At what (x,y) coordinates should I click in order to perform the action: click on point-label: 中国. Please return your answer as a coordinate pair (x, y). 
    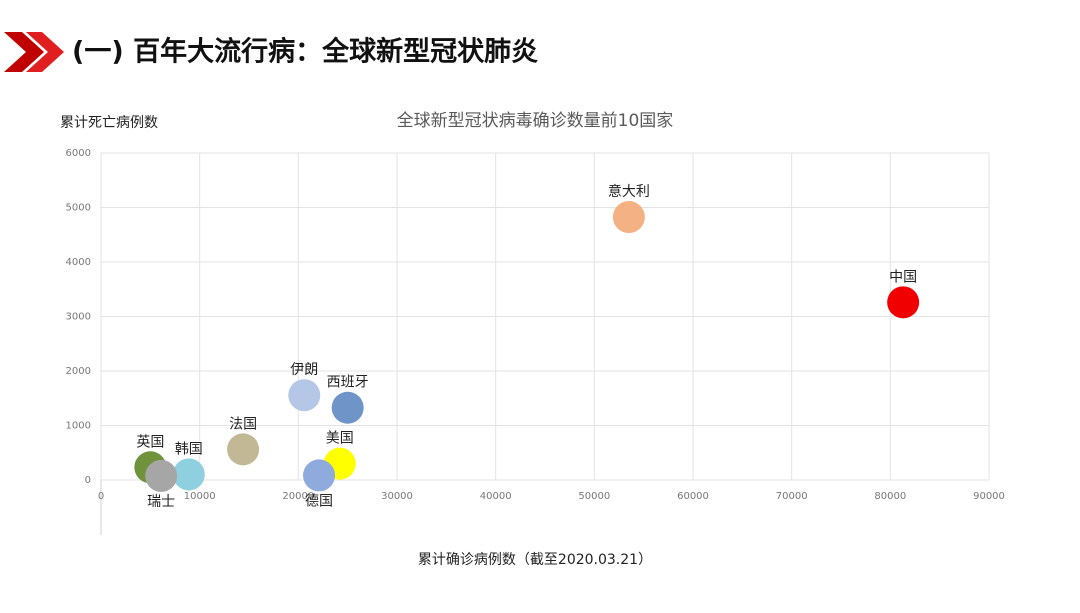
    Looking at the image, I should click on (903, 277).